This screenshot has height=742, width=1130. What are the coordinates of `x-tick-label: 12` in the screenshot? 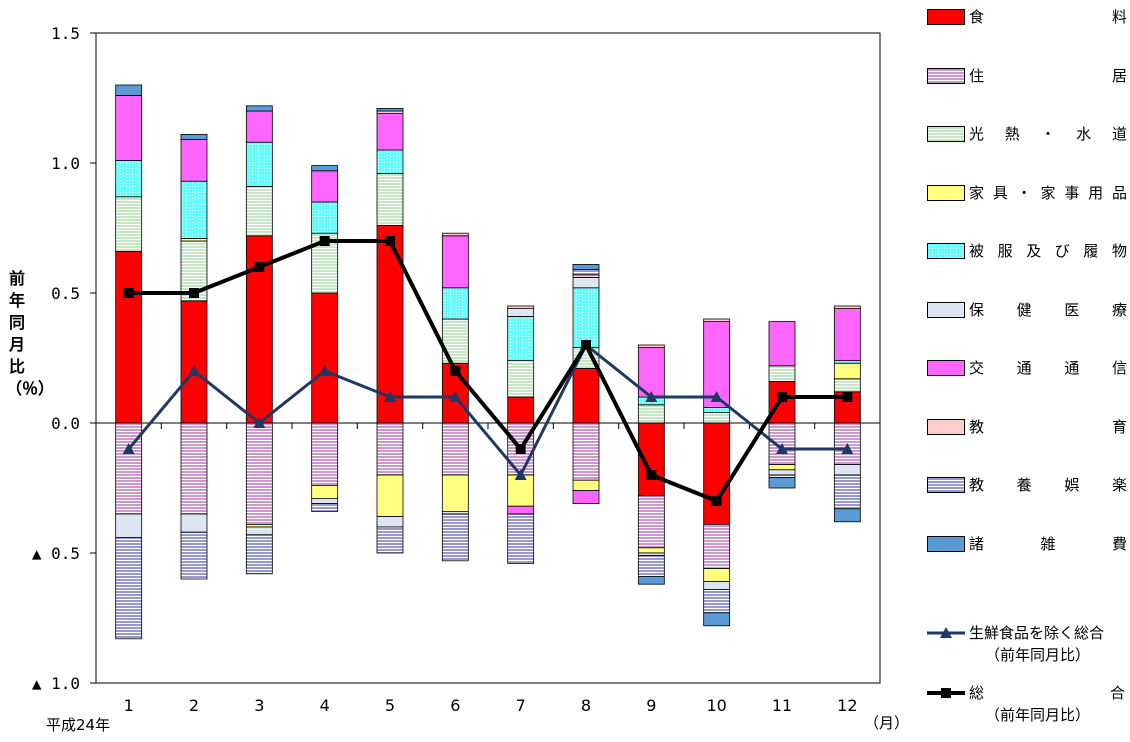 It's located at (847, 705).